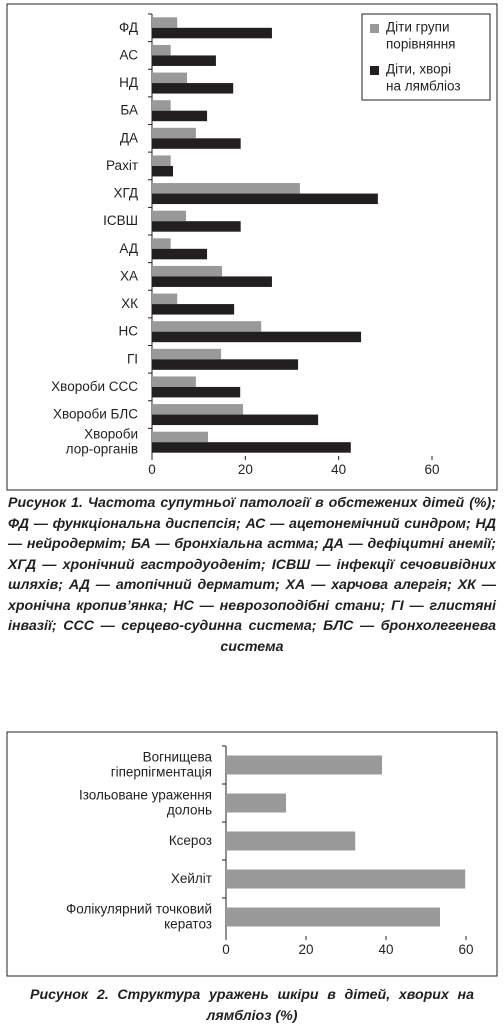  Describe the element at coordinates (162, 764) in the screenshot. I see `y-tick-label: Вогнищева гіперпігментація` at that location.